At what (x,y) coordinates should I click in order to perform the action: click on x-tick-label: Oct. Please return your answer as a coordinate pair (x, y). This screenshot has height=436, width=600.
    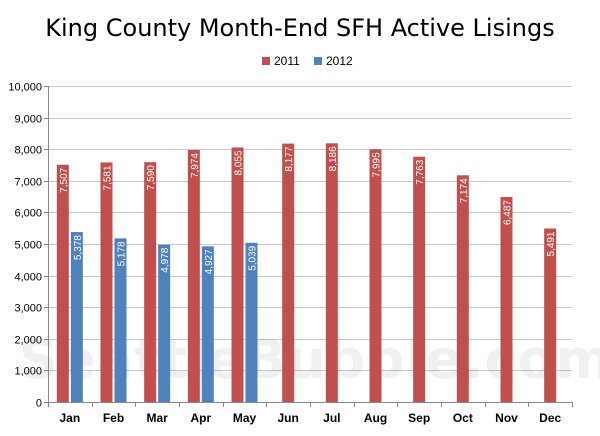
    Looking at the image, I should click on (463, 418).